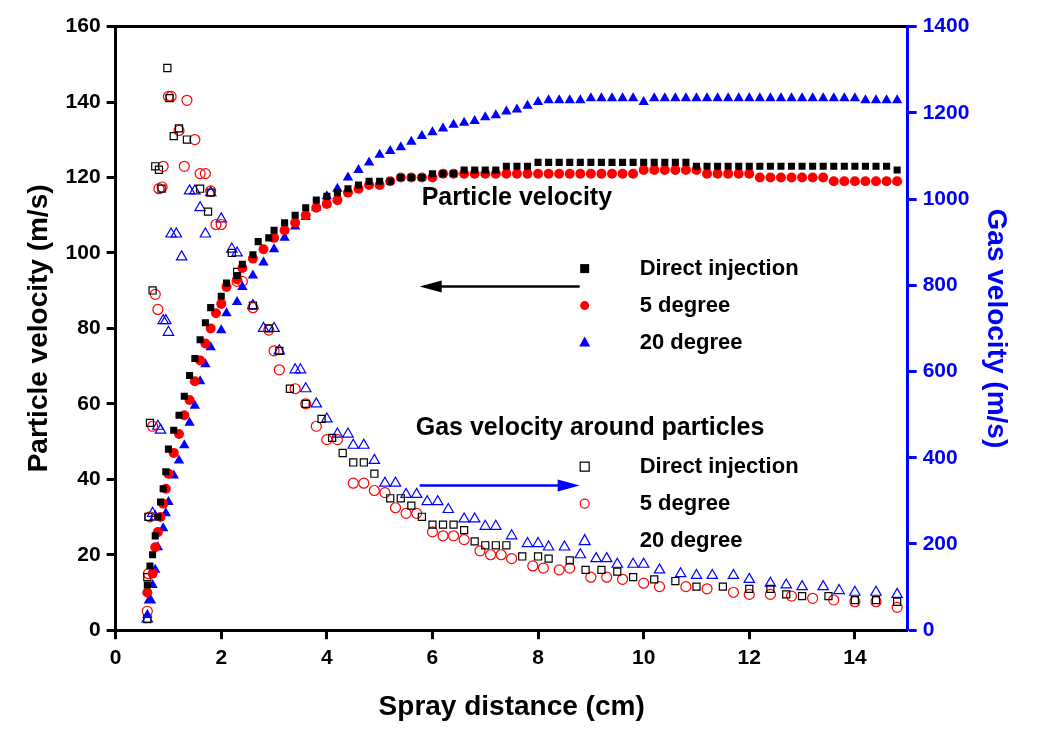  Describe the element at coordinates (83, 25) in the screenshot. I see `y-tick-label: 160` at that location.